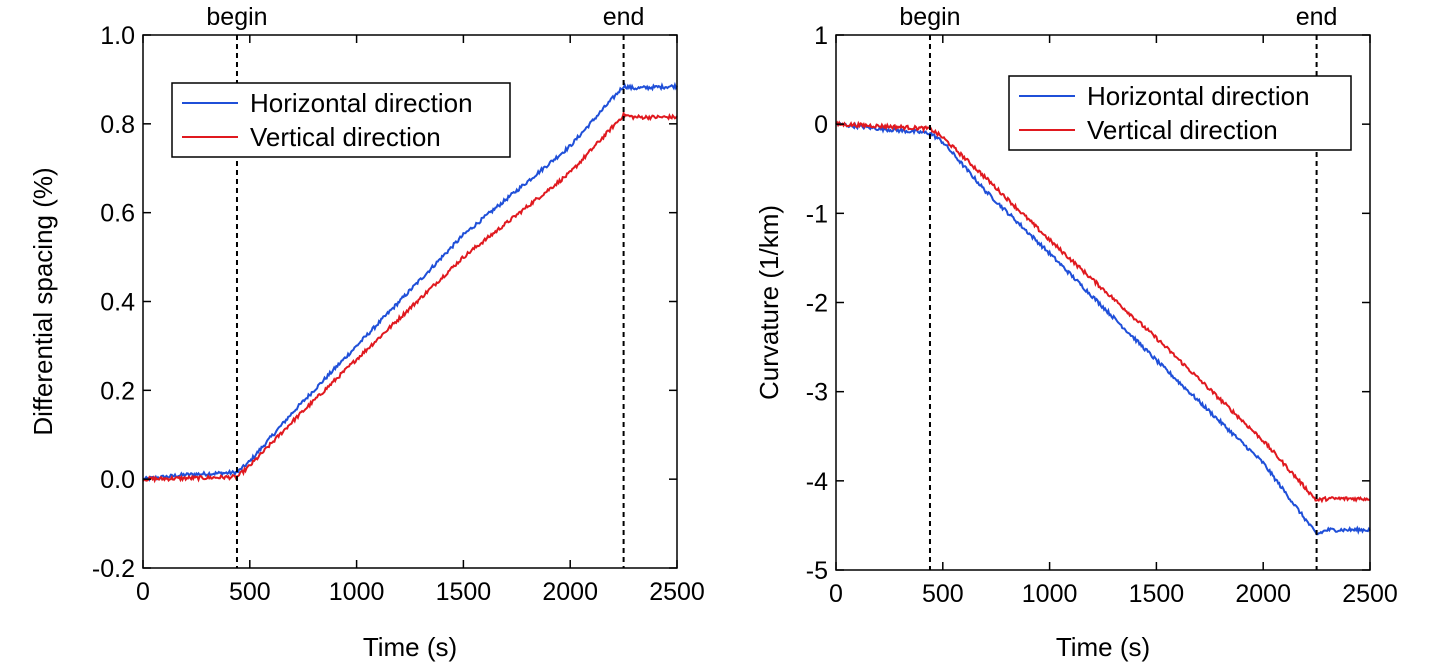  Describe the element at coordinates (117, 214) in the screenshot. I see `y-tick-label: 0.6` at that location.